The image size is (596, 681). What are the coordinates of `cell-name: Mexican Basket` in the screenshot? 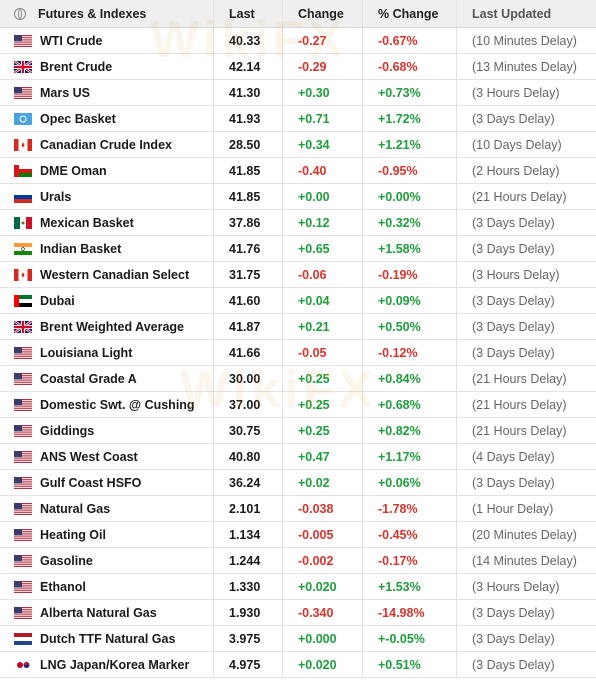 It's located at (107, 222).